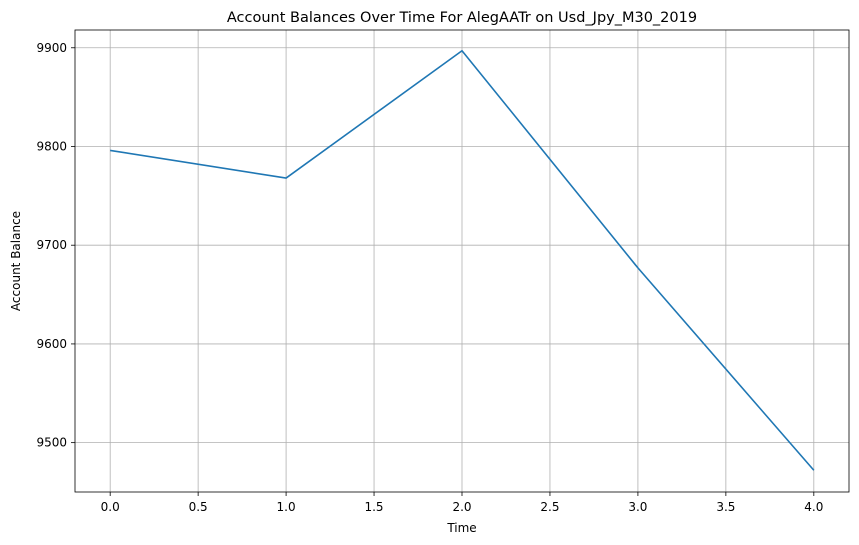  I want to click on x-tick-label: 2.5, so click(549, 507).